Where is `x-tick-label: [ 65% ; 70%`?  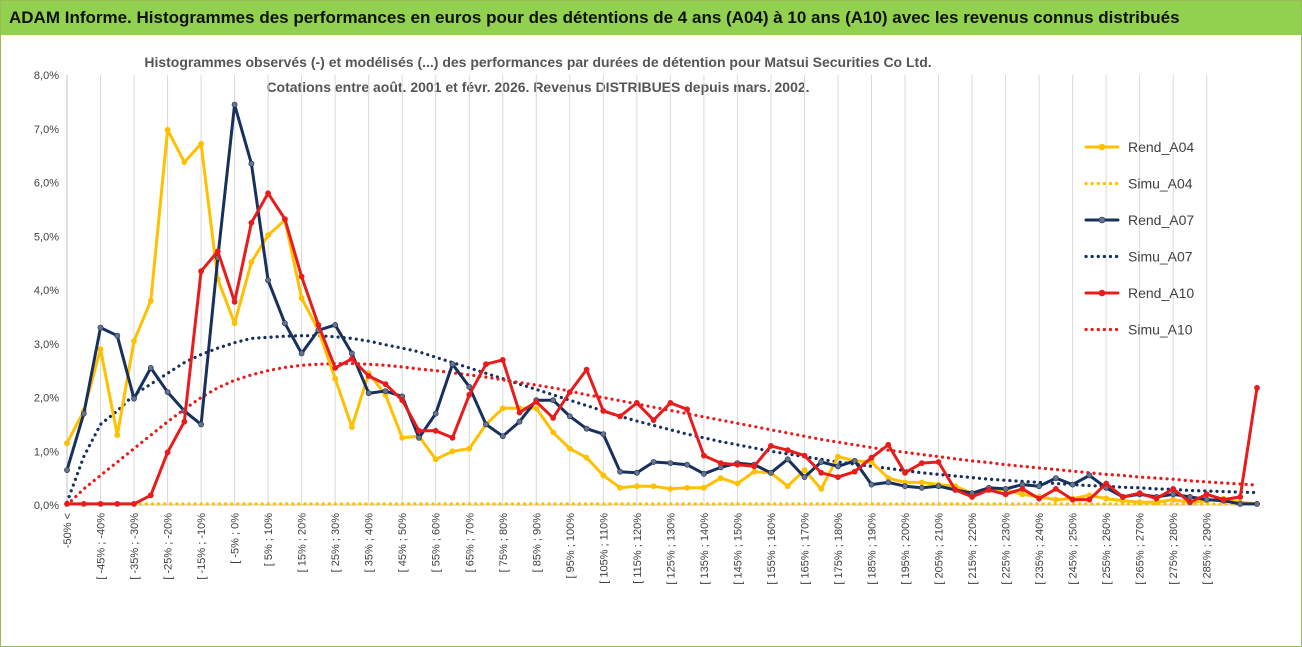 x-tick-label: [ 65% ; 70% is located at coordinates (470, 543).